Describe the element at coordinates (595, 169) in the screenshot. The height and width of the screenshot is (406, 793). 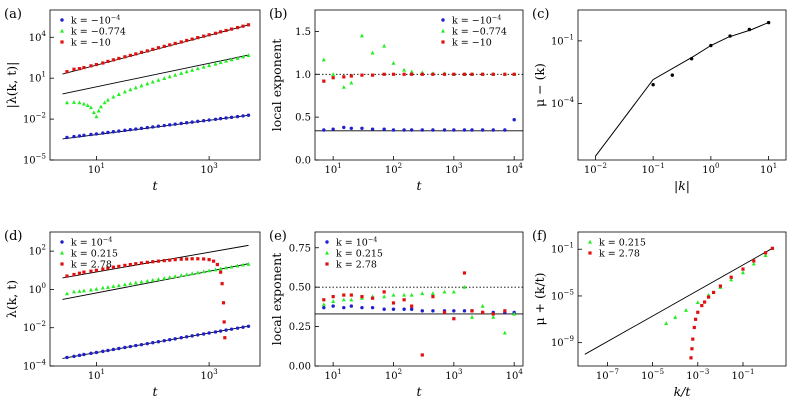
I see `x-tick-label: 10⁻²` at that location.